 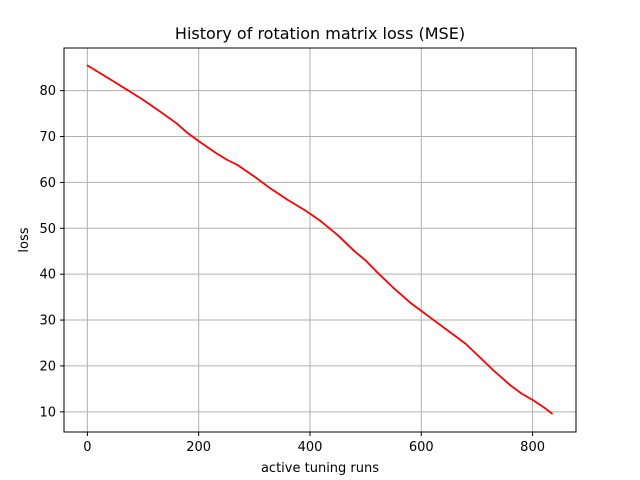 What do you see at coordinates (320, 468) in the screenshot?
I see `x-axis-title: active tuning runs` at bounding box center [320, 468].